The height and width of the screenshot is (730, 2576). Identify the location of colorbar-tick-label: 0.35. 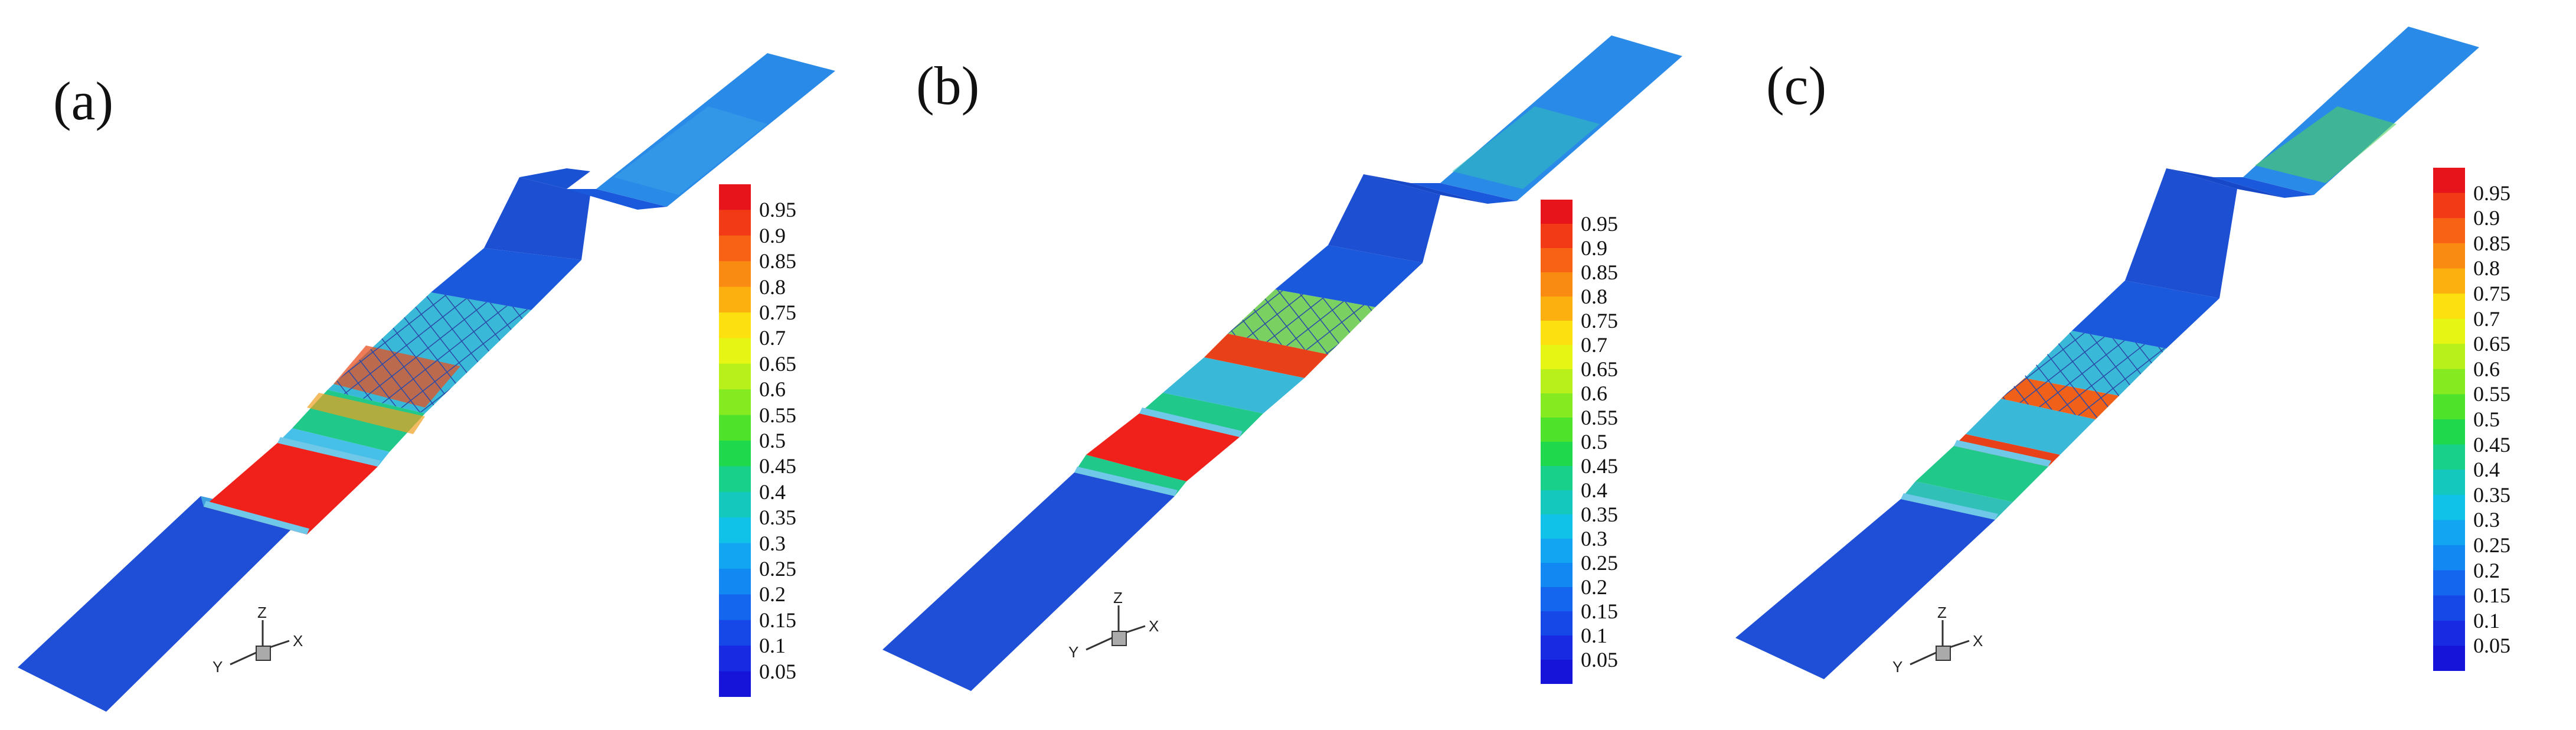
(777, 518).